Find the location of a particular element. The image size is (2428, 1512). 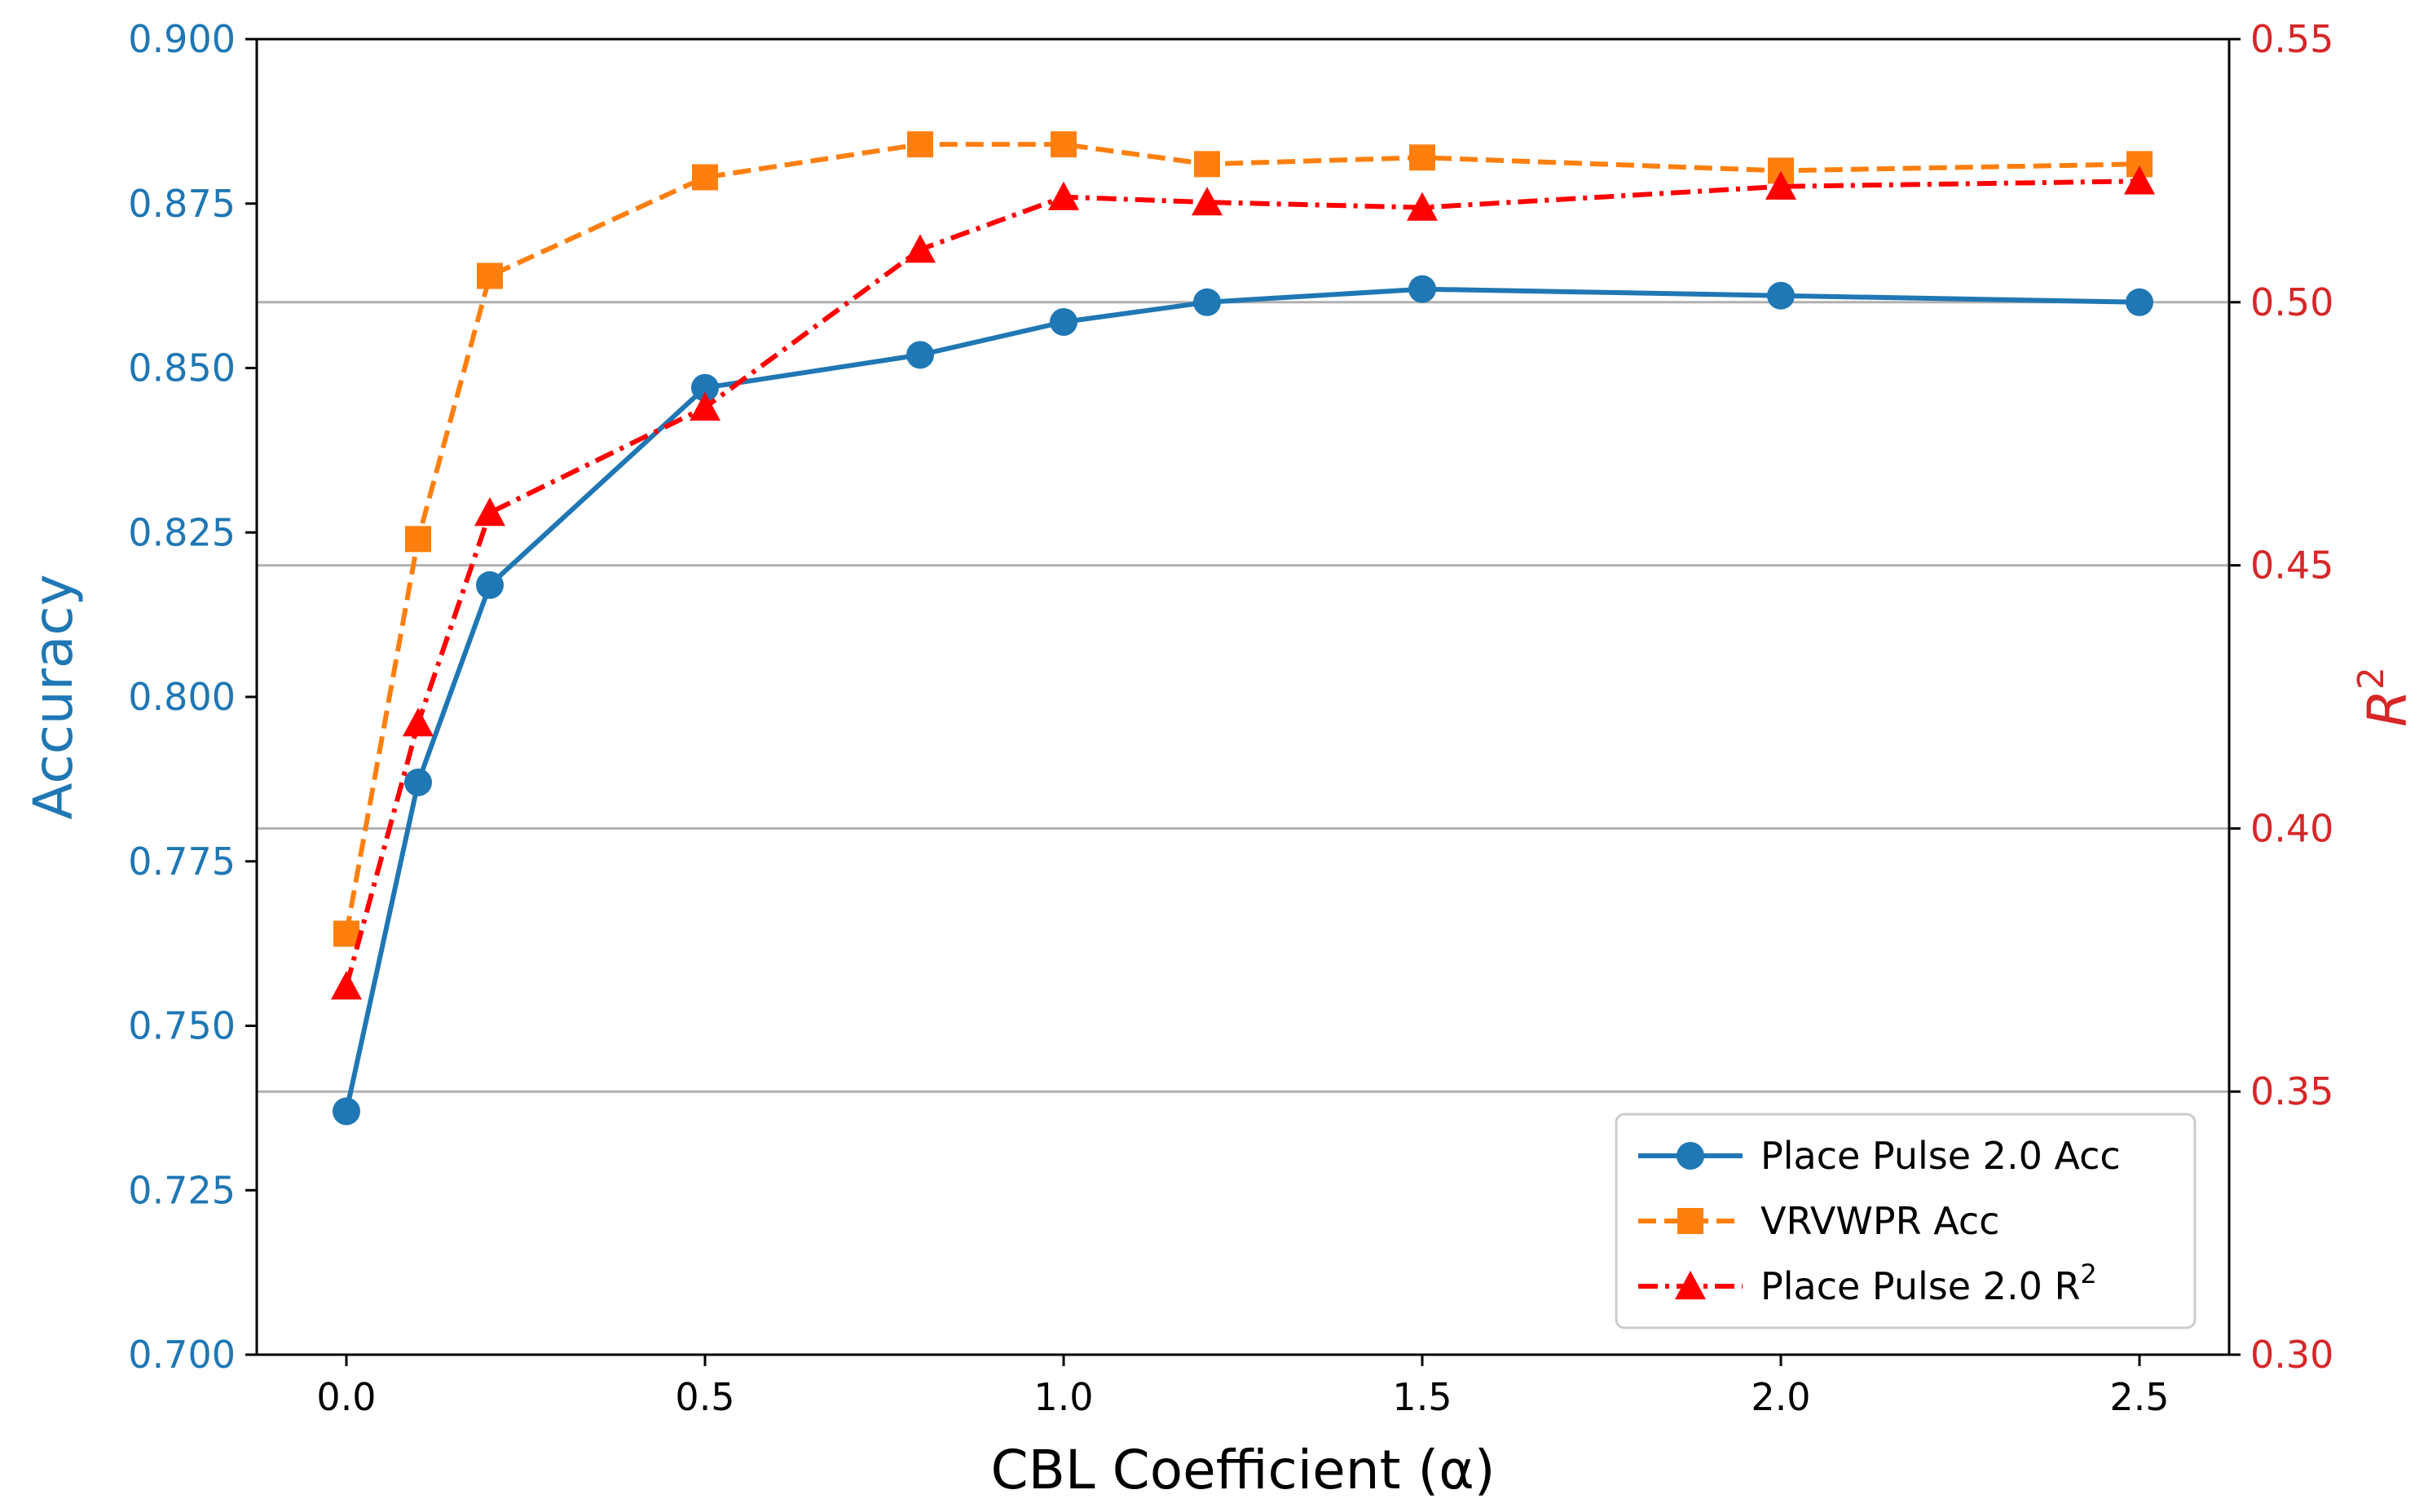

right-y-tick-label: 0.55 is located at coordinates (2291, 39).